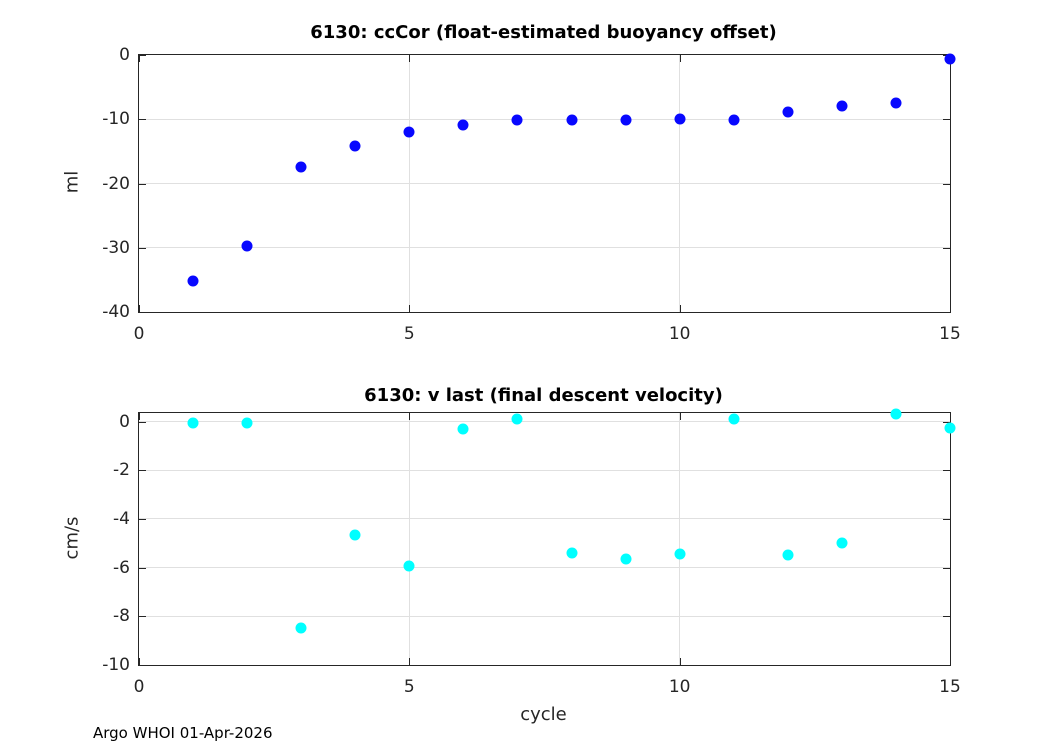  What do you see at coordinates (543, 714) in the screenshot?
I see `x-axis-label: cycle` at bounding box center [543, 714].